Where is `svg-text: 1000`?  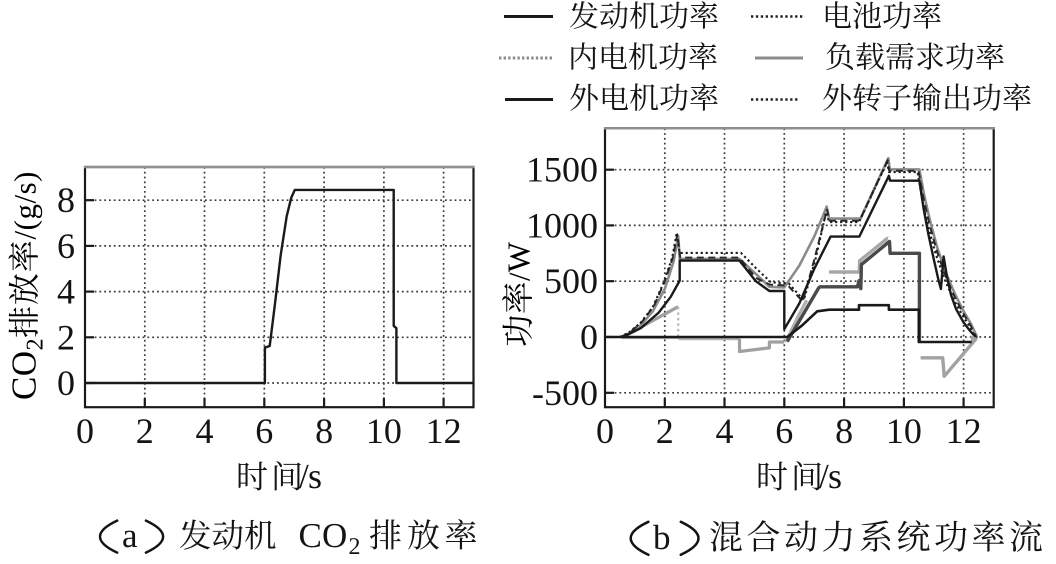 svg-text: 1000 is located at coordinates (562, 225).